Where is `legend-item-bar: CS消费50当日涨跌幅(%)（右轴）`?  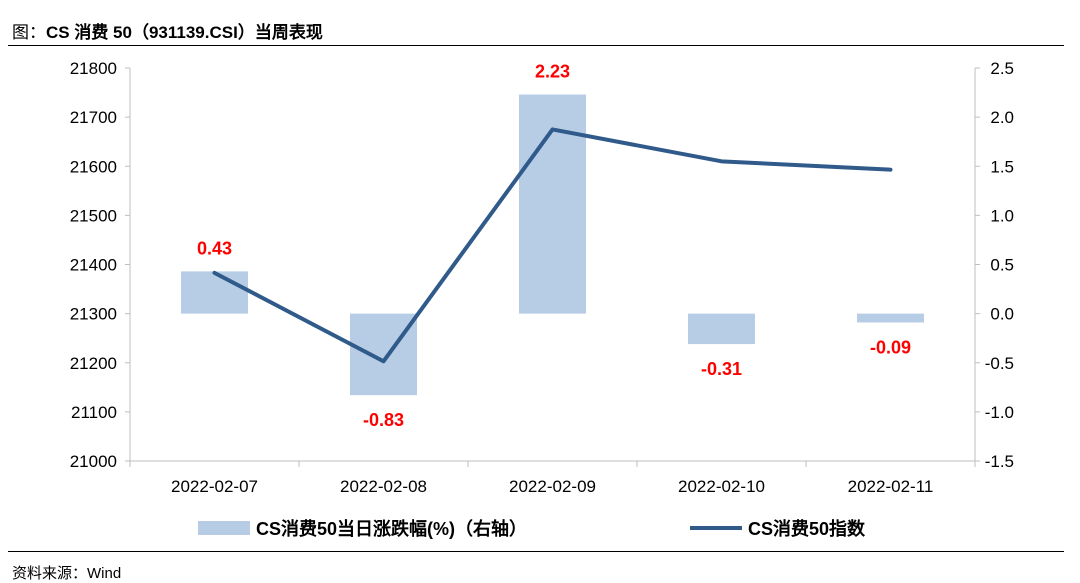
legend-item-bar: CS消费50当日涨跌幅(%)（右轴） is located at coordinates (362, 528).